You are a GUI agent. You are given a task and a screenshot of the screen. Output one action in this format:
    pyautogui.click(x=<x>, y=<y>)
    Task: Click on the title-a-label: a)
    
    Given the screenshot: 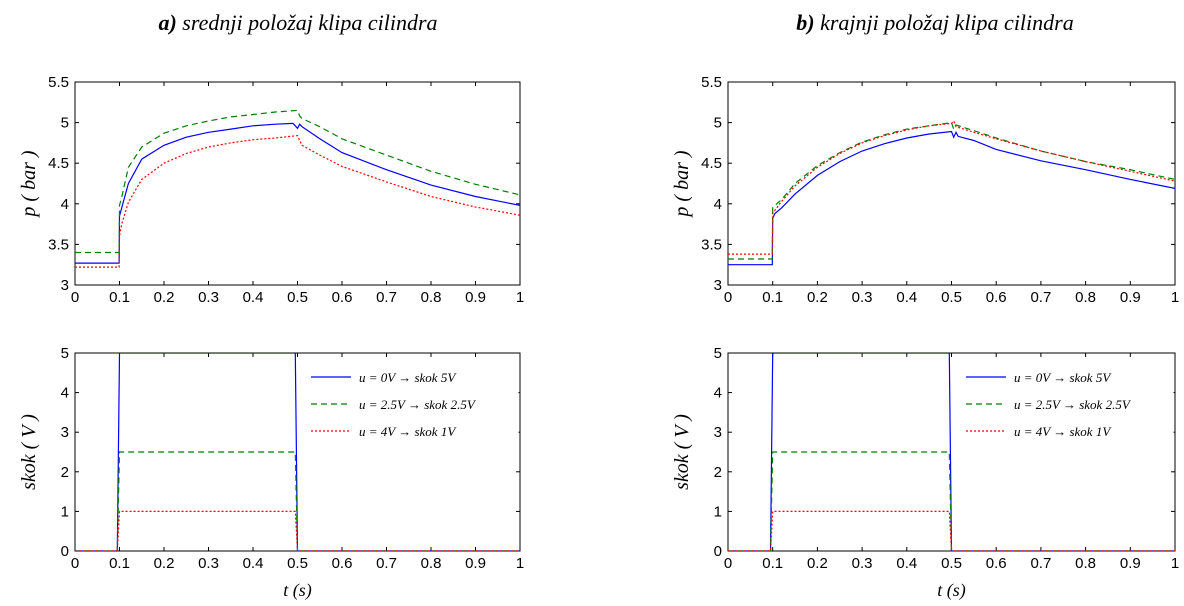 What is the action you would take?
    pyautogui.click(x=167, y=22)
    